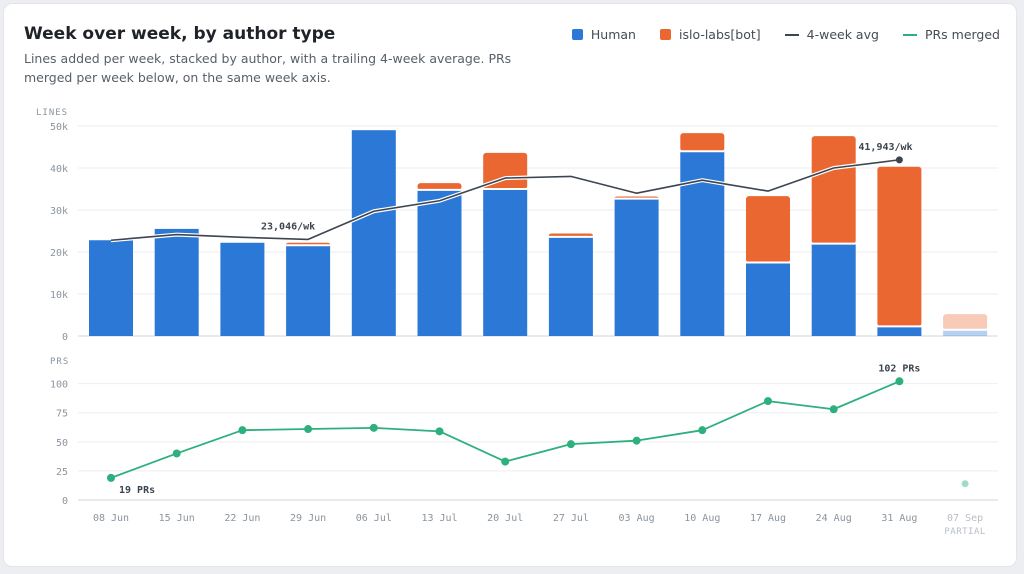 This screenshot has width=1024, height=574. I want to click on bottom-y-tick-label: 25, so click(62, 472).